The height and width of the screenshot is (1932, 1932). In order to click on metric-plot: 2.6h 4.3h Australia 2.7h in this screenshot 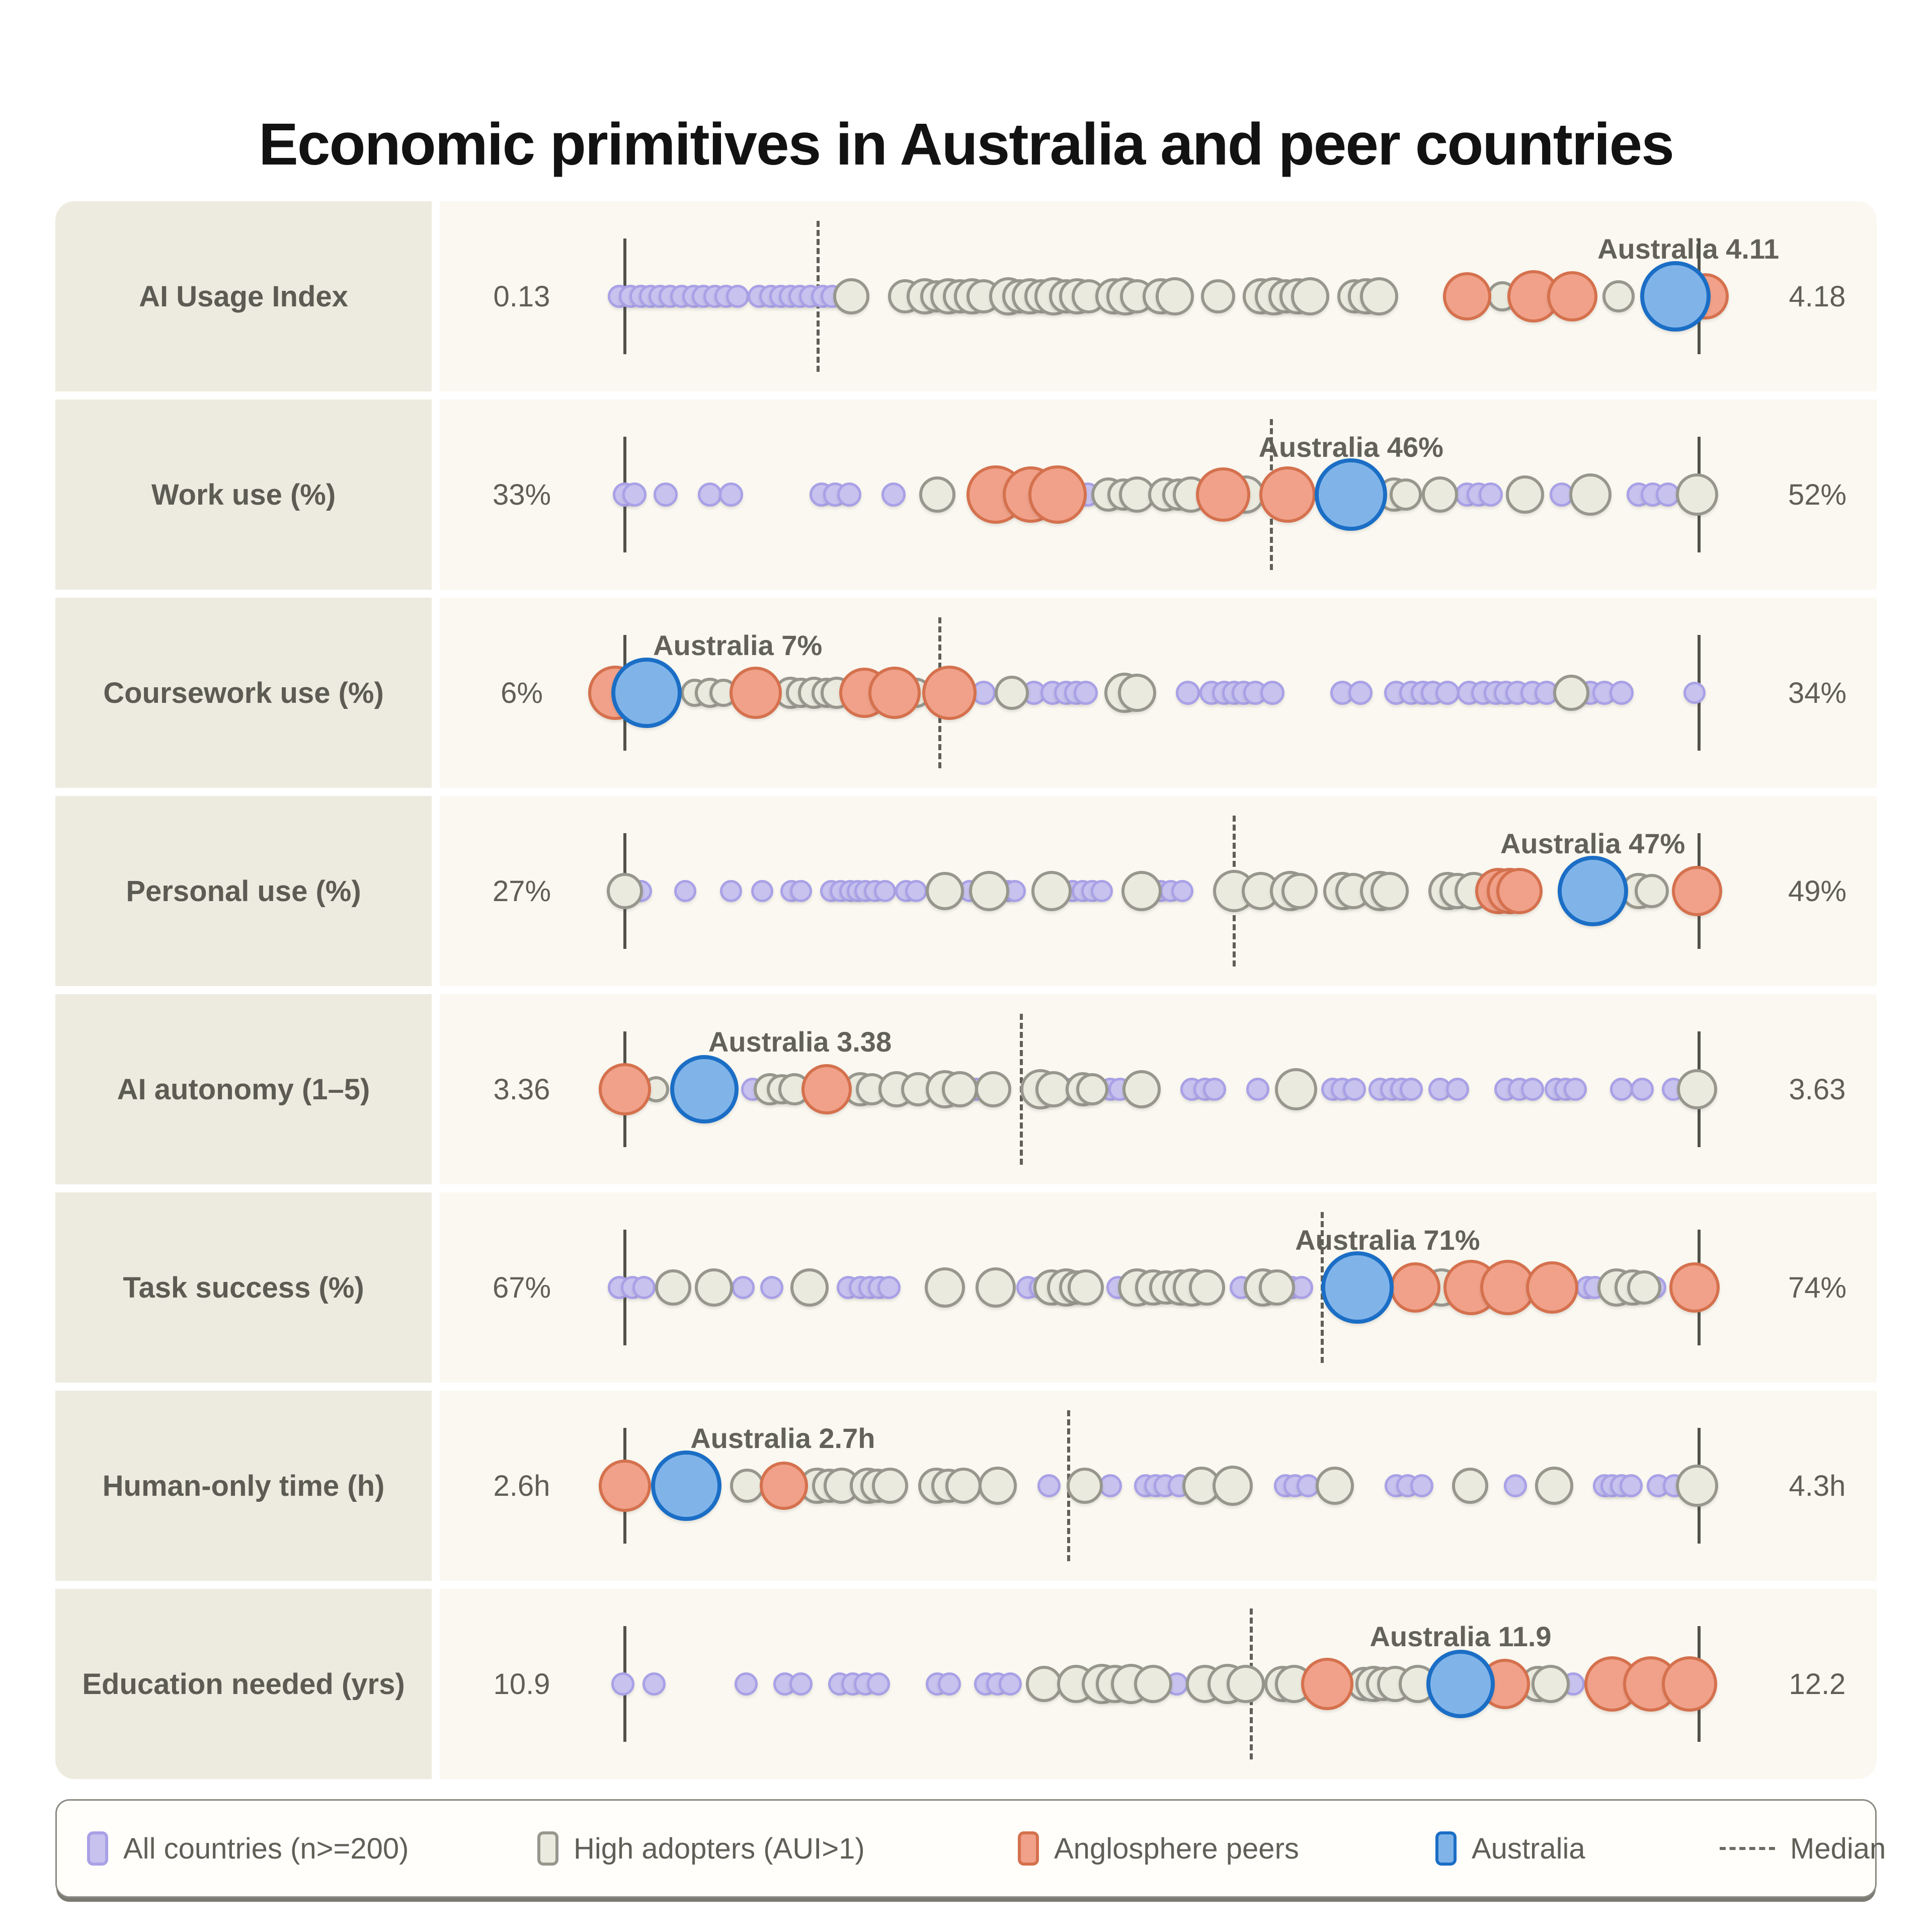, I will do `click(1159, 1486)`.